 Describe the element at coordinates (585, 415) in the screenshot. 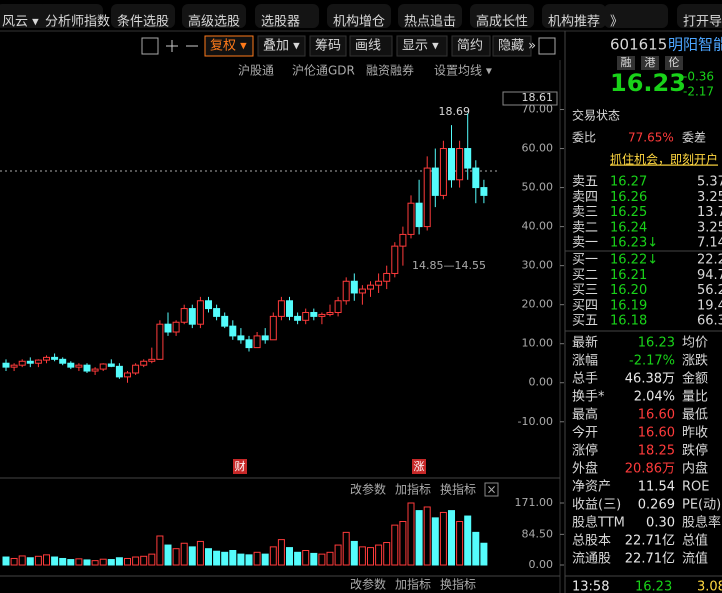

I see `stat-label: 最高` at that location.